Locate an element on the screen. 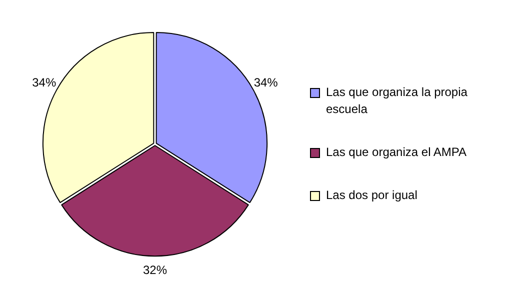  legend-label: Las dos por igual is located at coordinates (372, 195).